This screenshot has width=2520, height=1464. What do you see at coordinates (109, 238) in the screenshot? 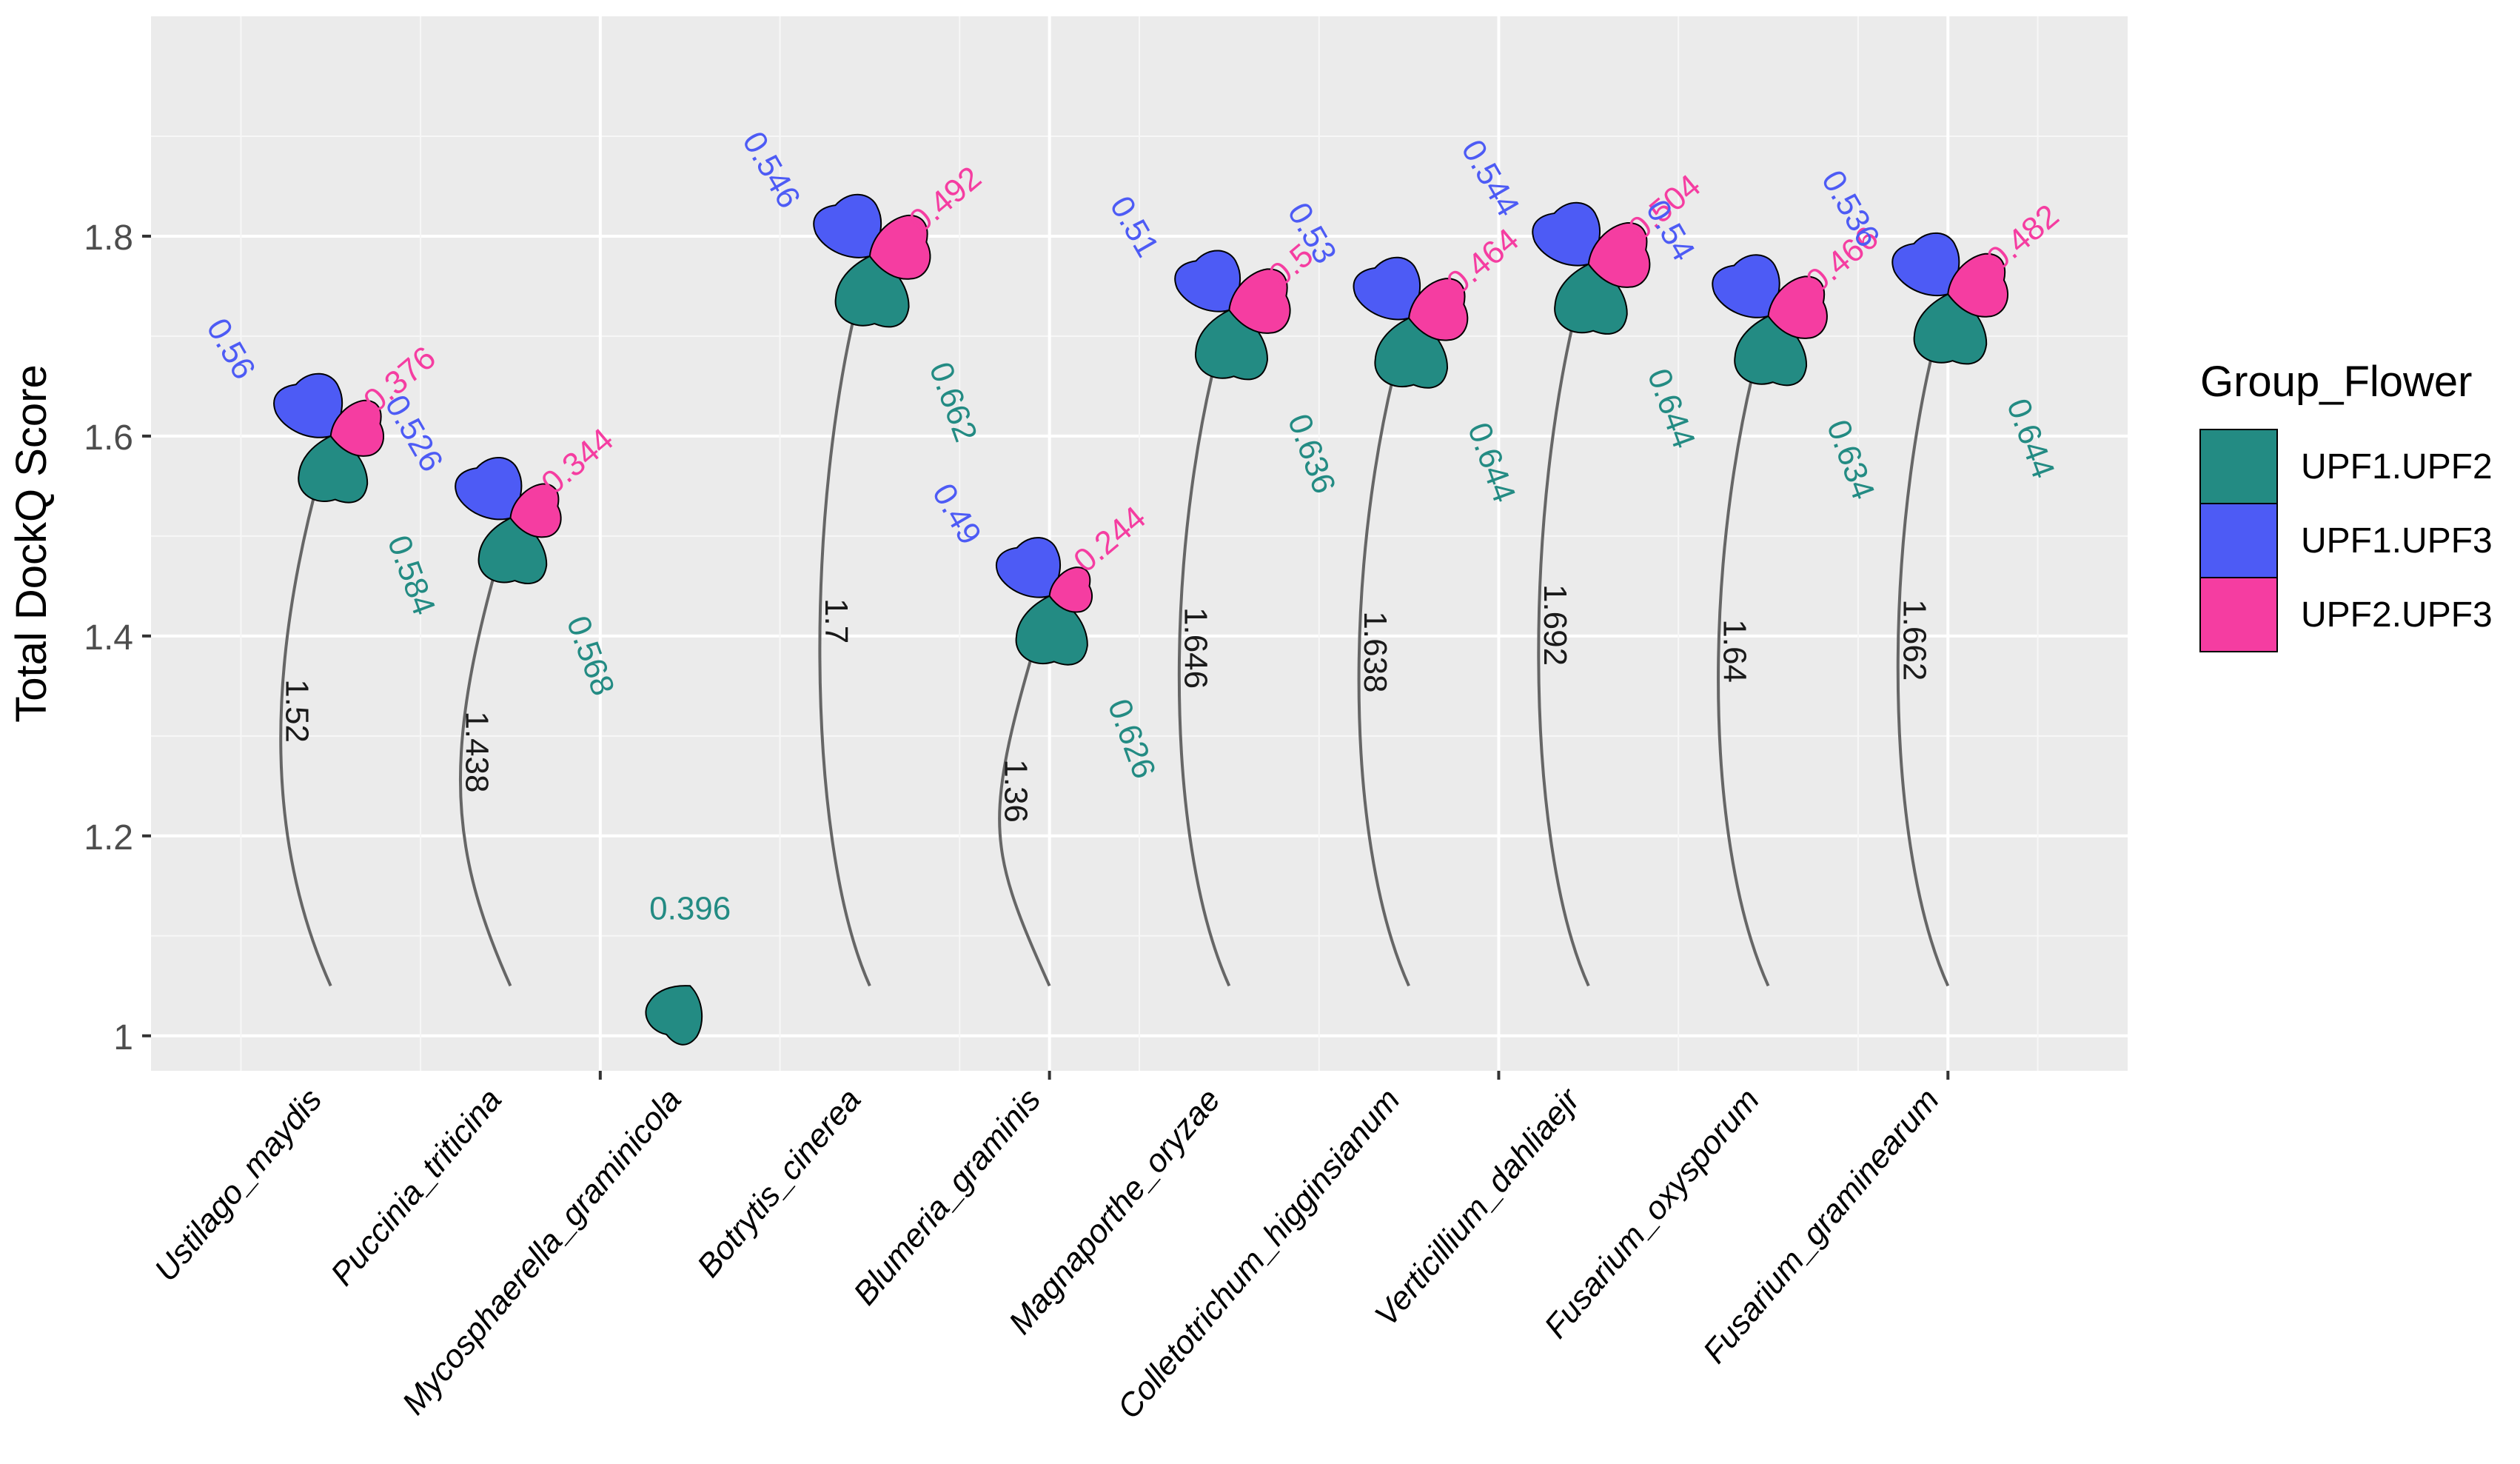
I see `y-tick-label: 1.8` at bounding box center [109, 238].